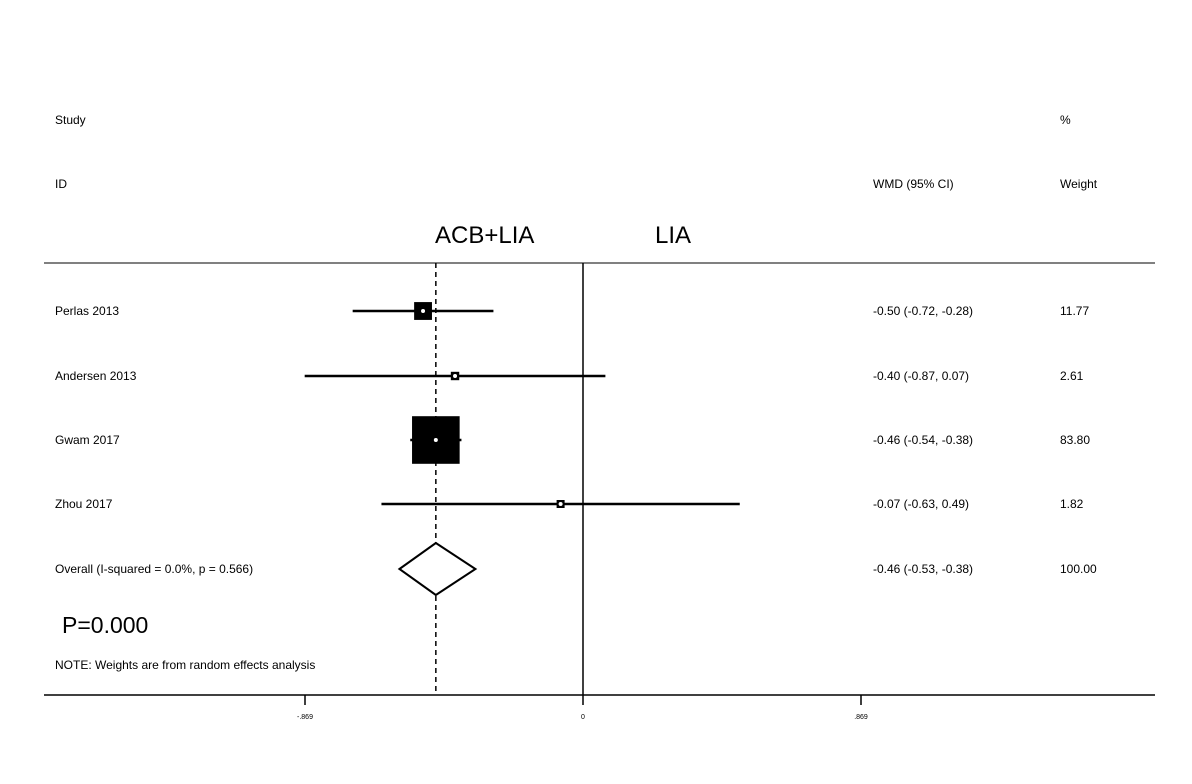 This screenshot has height=784, width=1192. I want to click on study-effect-ci: -0.40 (-0.87, 0.07), so click(921, 376).